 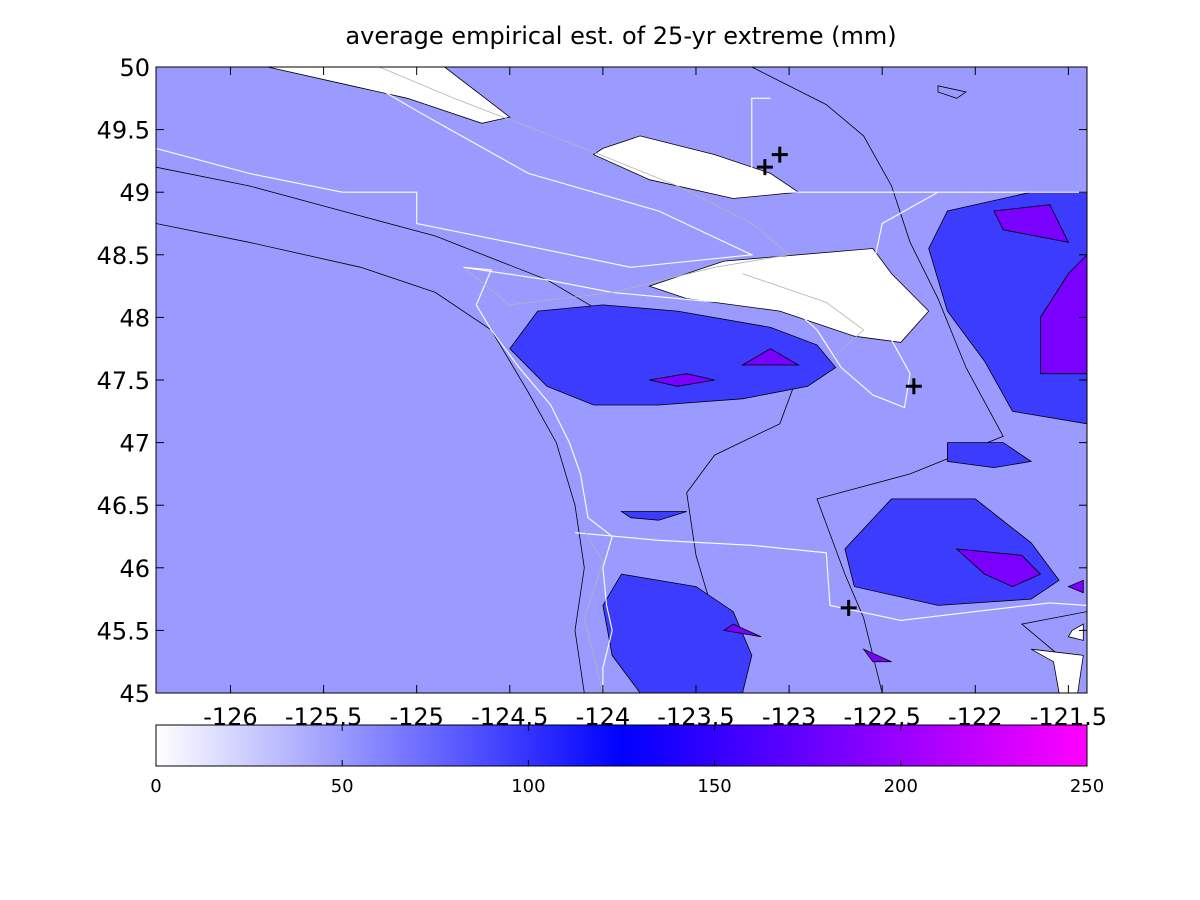 I want to click on y-tick-label: 50, so click(x=134, y=68).